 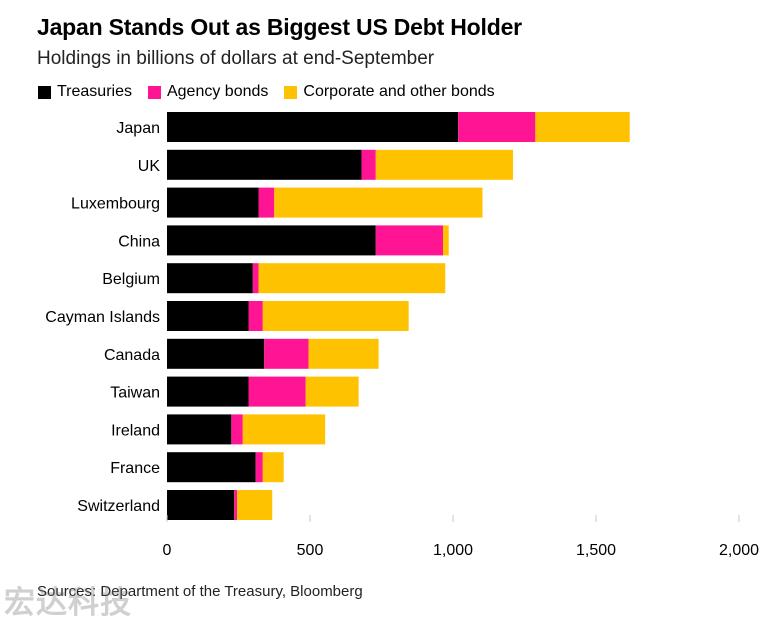 I want to click on legend-swatch-corporate-bonds, so click(x=291, y=92).